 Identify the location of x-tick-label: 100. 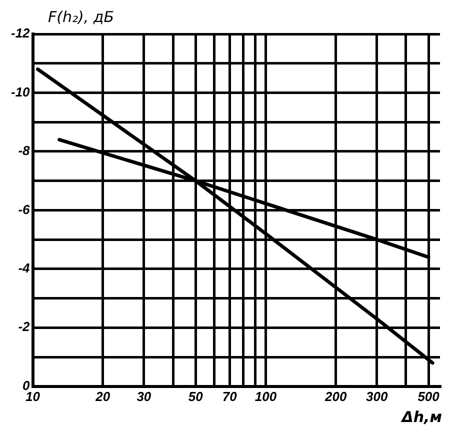
(266, 396).